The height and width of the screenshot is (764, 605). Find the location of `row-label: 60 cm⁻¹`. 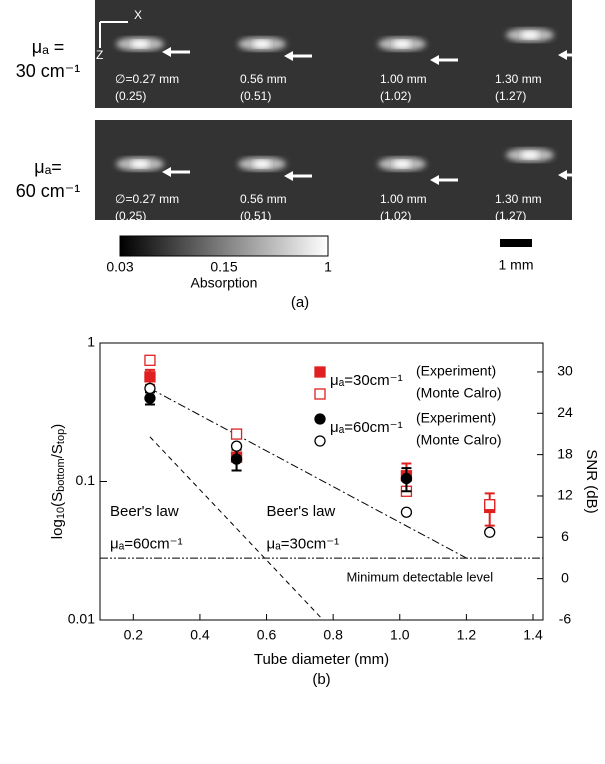

row-label: 60 cm⁻¹ is located at coordinates (48, 191).